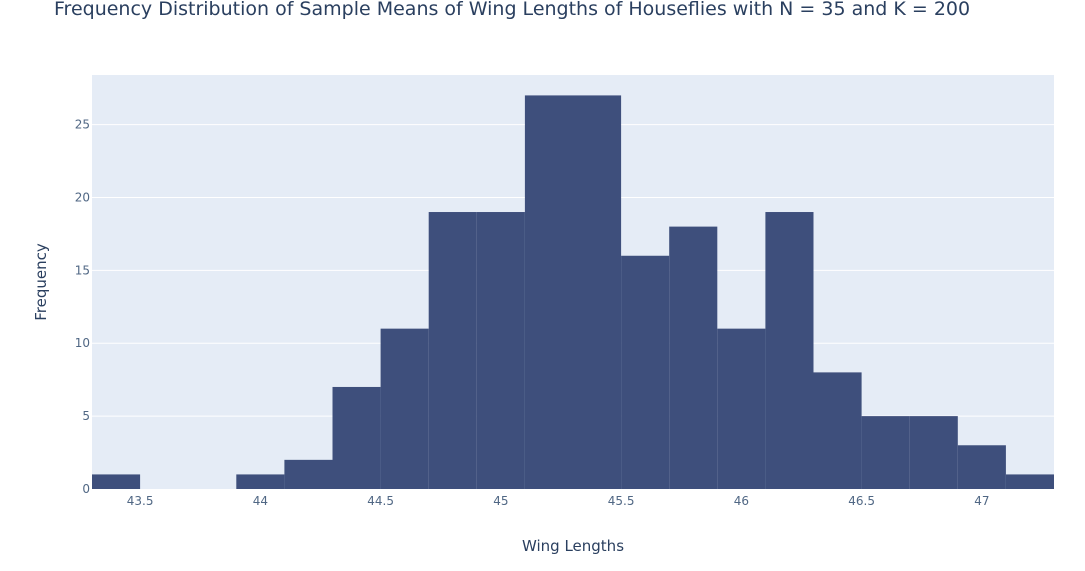 The height and width of the screenshot is (571, 1085). Describe the element at coordinates (380, 501) in the screenshot. I see `x-tick-label: 44.5` at that location.